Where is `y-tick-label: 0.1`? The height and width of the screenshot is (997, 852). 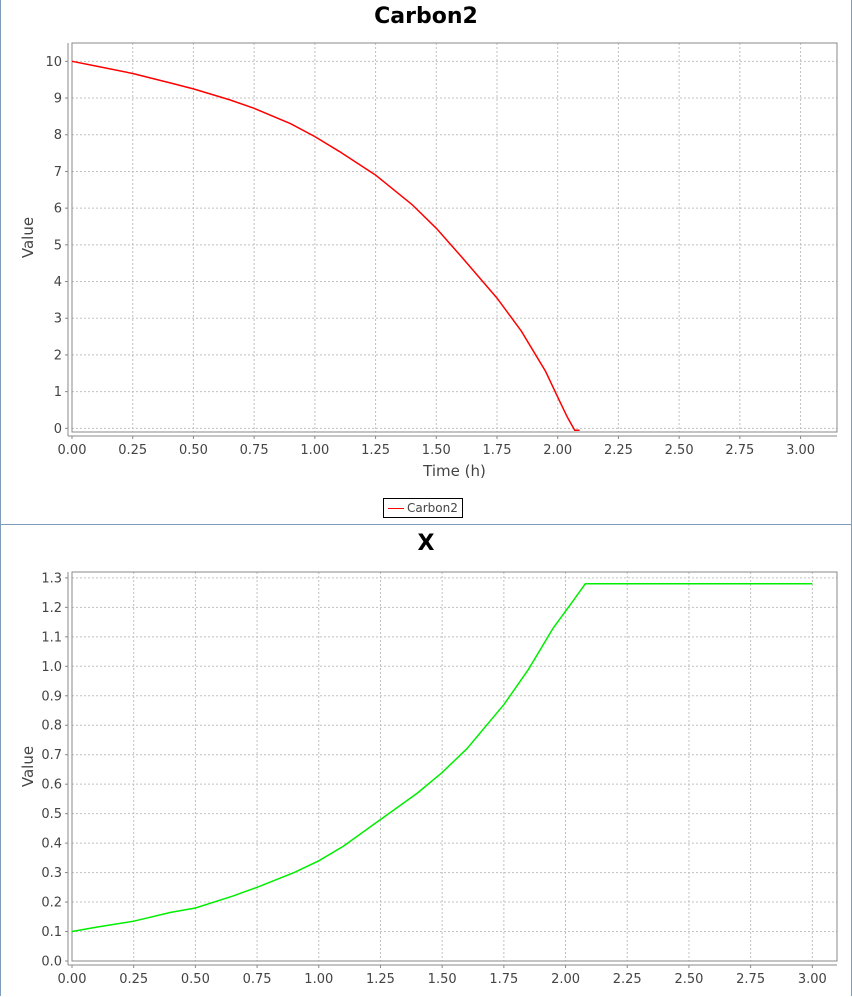
y-tick-label: 0.1 is located at coordinates (51, 932).